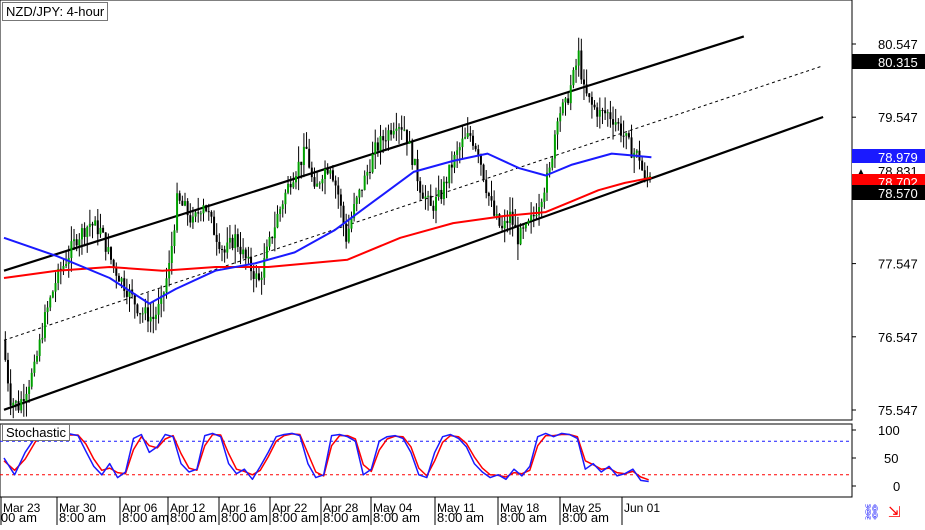 The width and height of the screenshot is (925, 530). Describe the element at coordinates (642, 508) in the screenshot. I see `date-label: Jun 01` at that location.